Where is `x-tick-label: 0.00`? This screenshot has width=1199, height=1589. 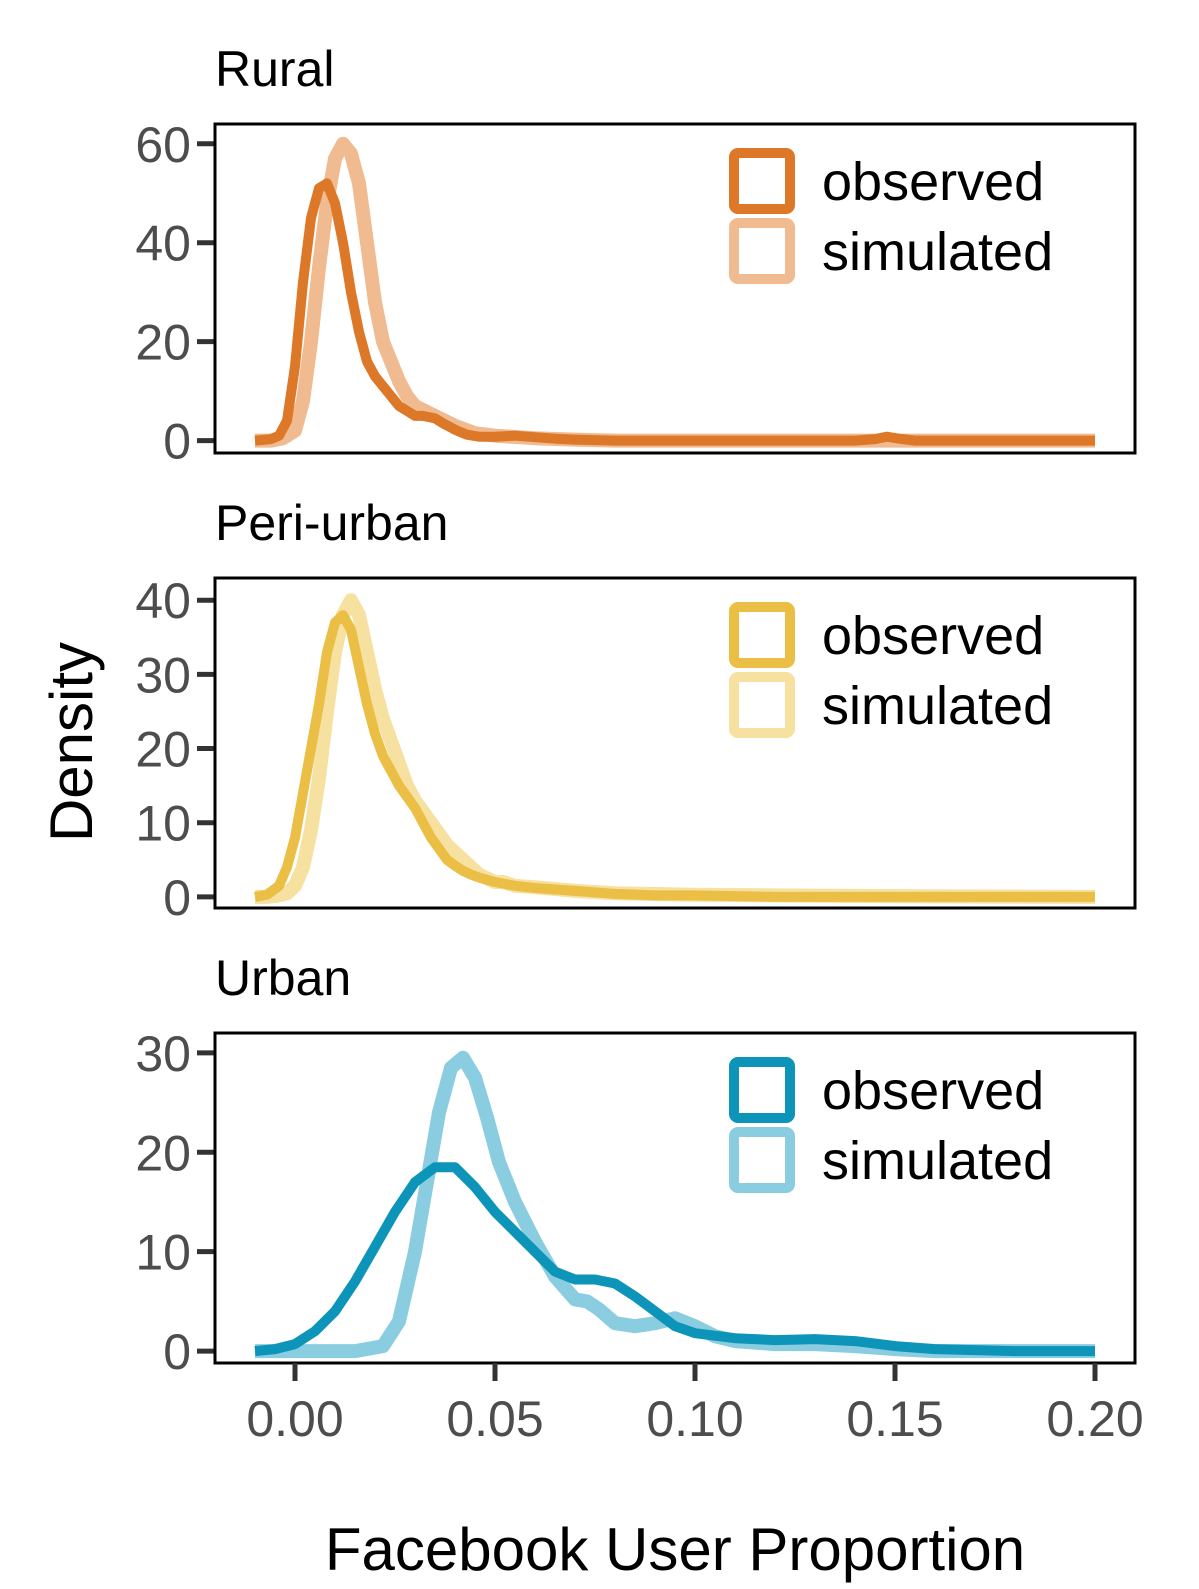 x-tick-label: 0.00 is located at coordinates (294, 1419).